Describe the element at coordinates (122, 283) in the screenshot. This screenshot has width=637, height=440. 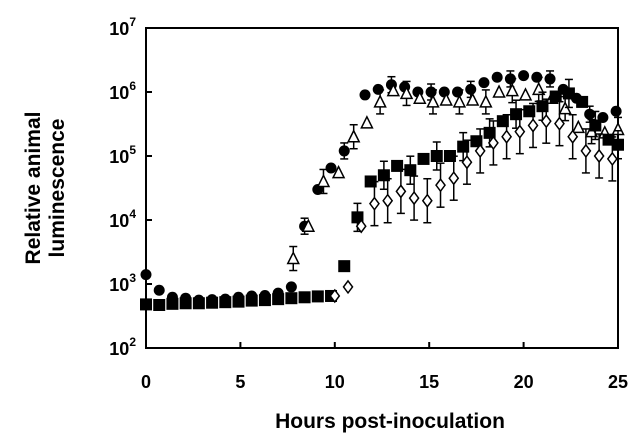
I see `y-tick-label: 10³` at that location.